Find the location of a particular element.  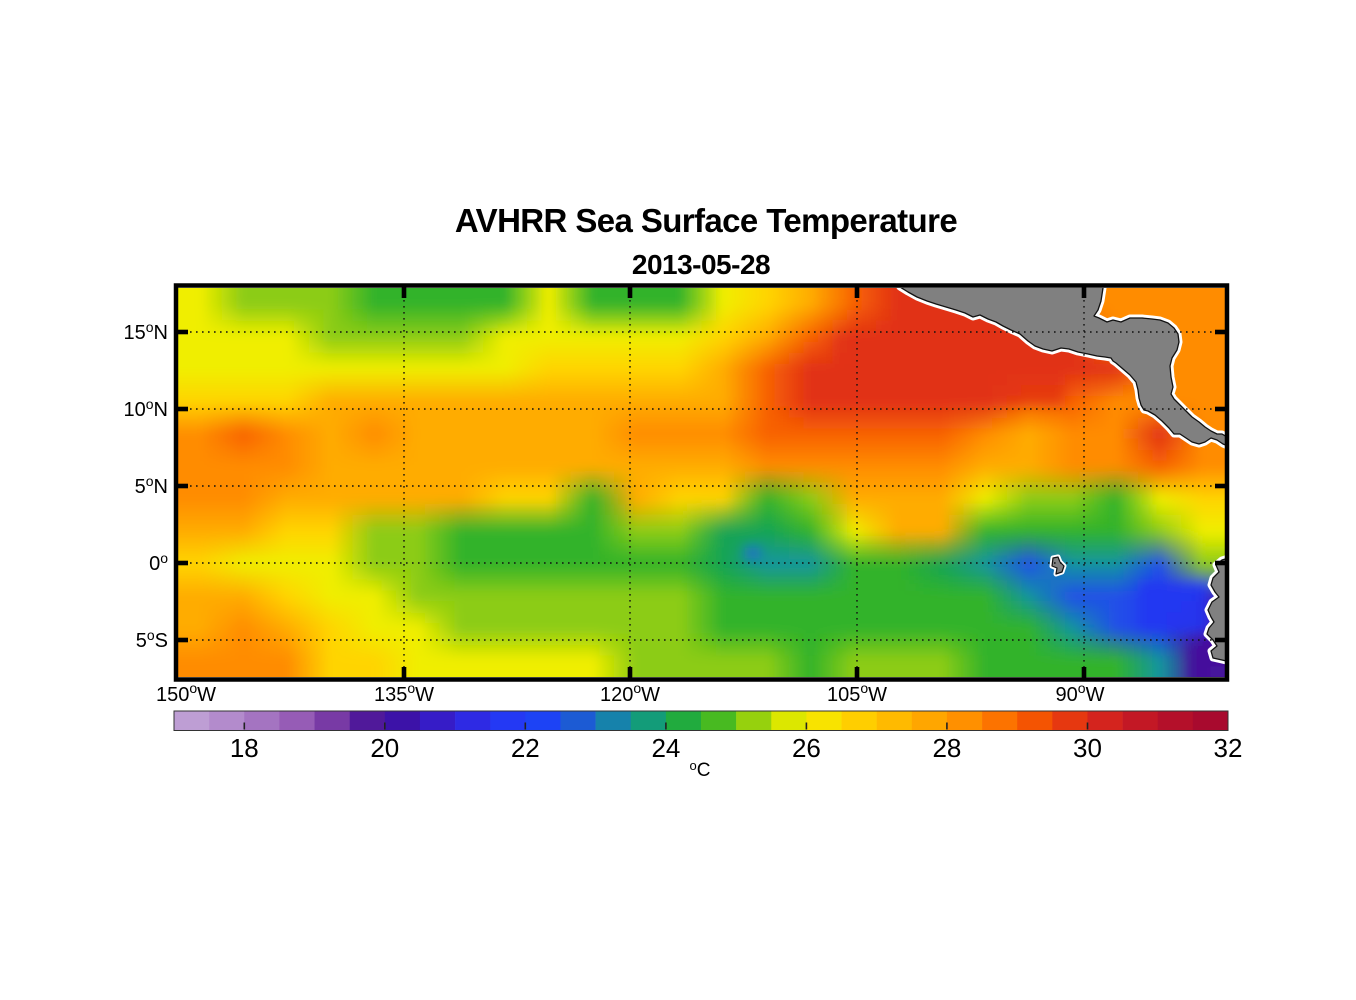

svg-text: 2013-05-28 is located at coordinates (701, 264).